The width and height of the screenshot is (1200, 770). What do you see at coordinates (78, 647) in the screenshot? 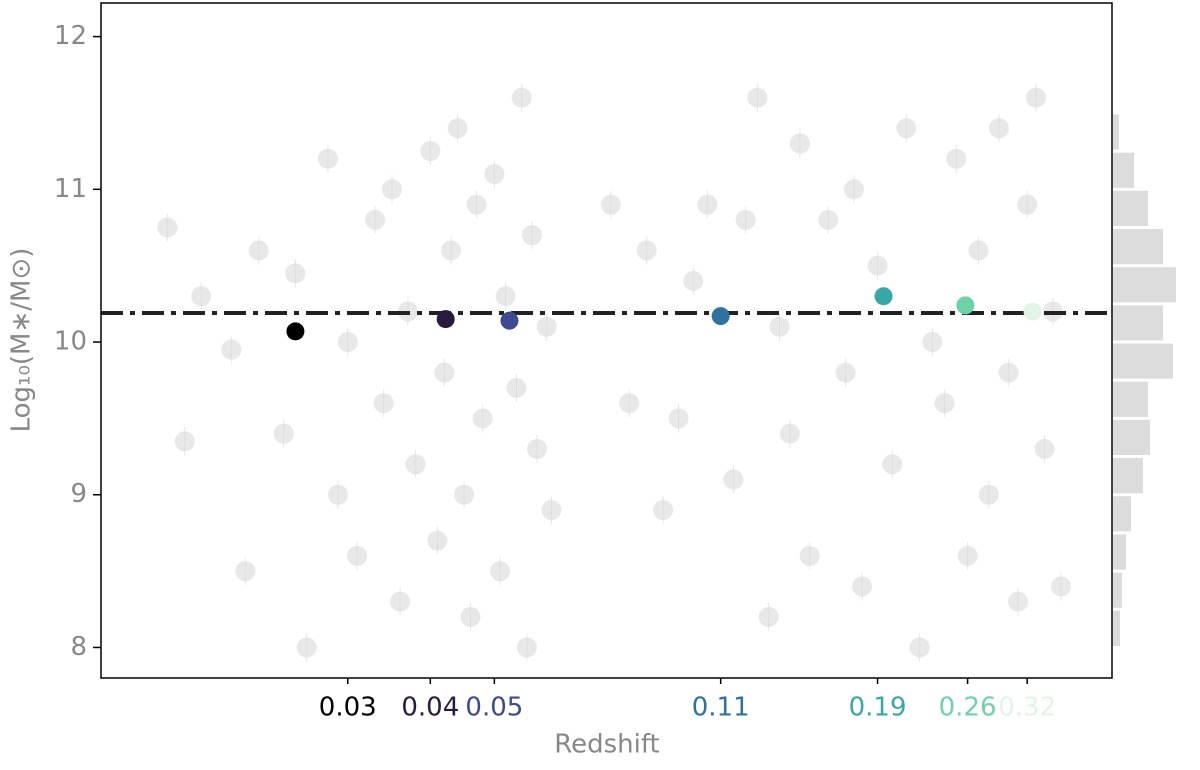
I see `y-tick-label: 8` at bounding box center [78, 647].